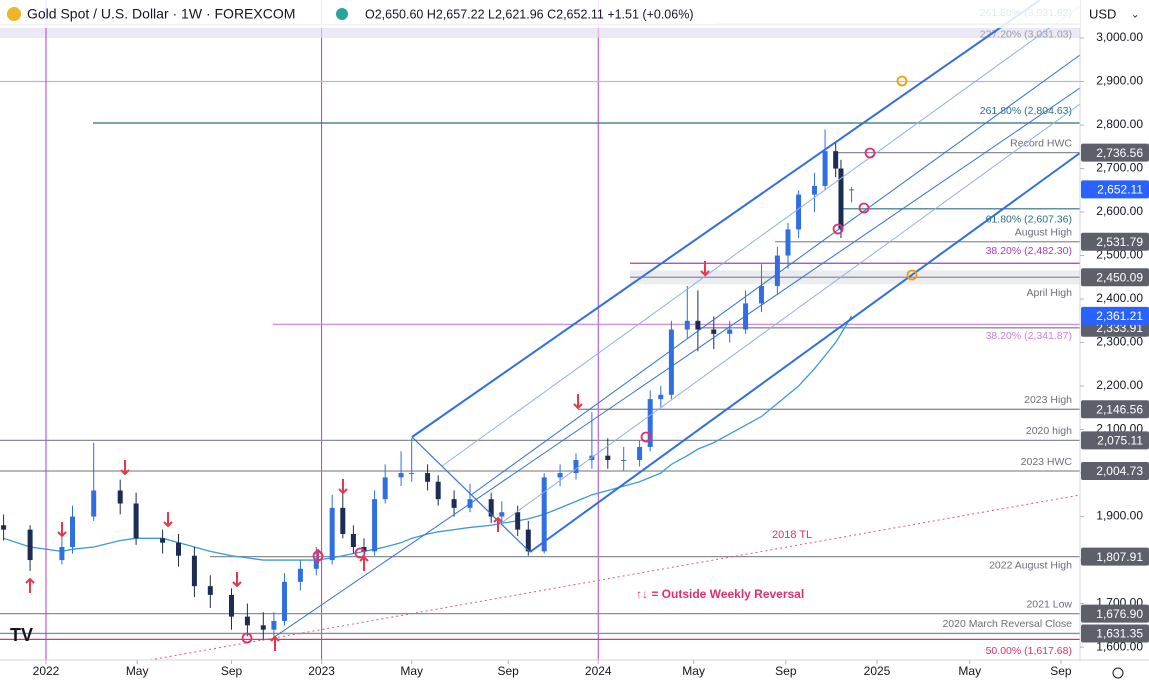  What do you see at coordinates (1119, 471) in the screenshot?
I see `price-box-label: 2,004.73` at bounding box center [1119, 471].